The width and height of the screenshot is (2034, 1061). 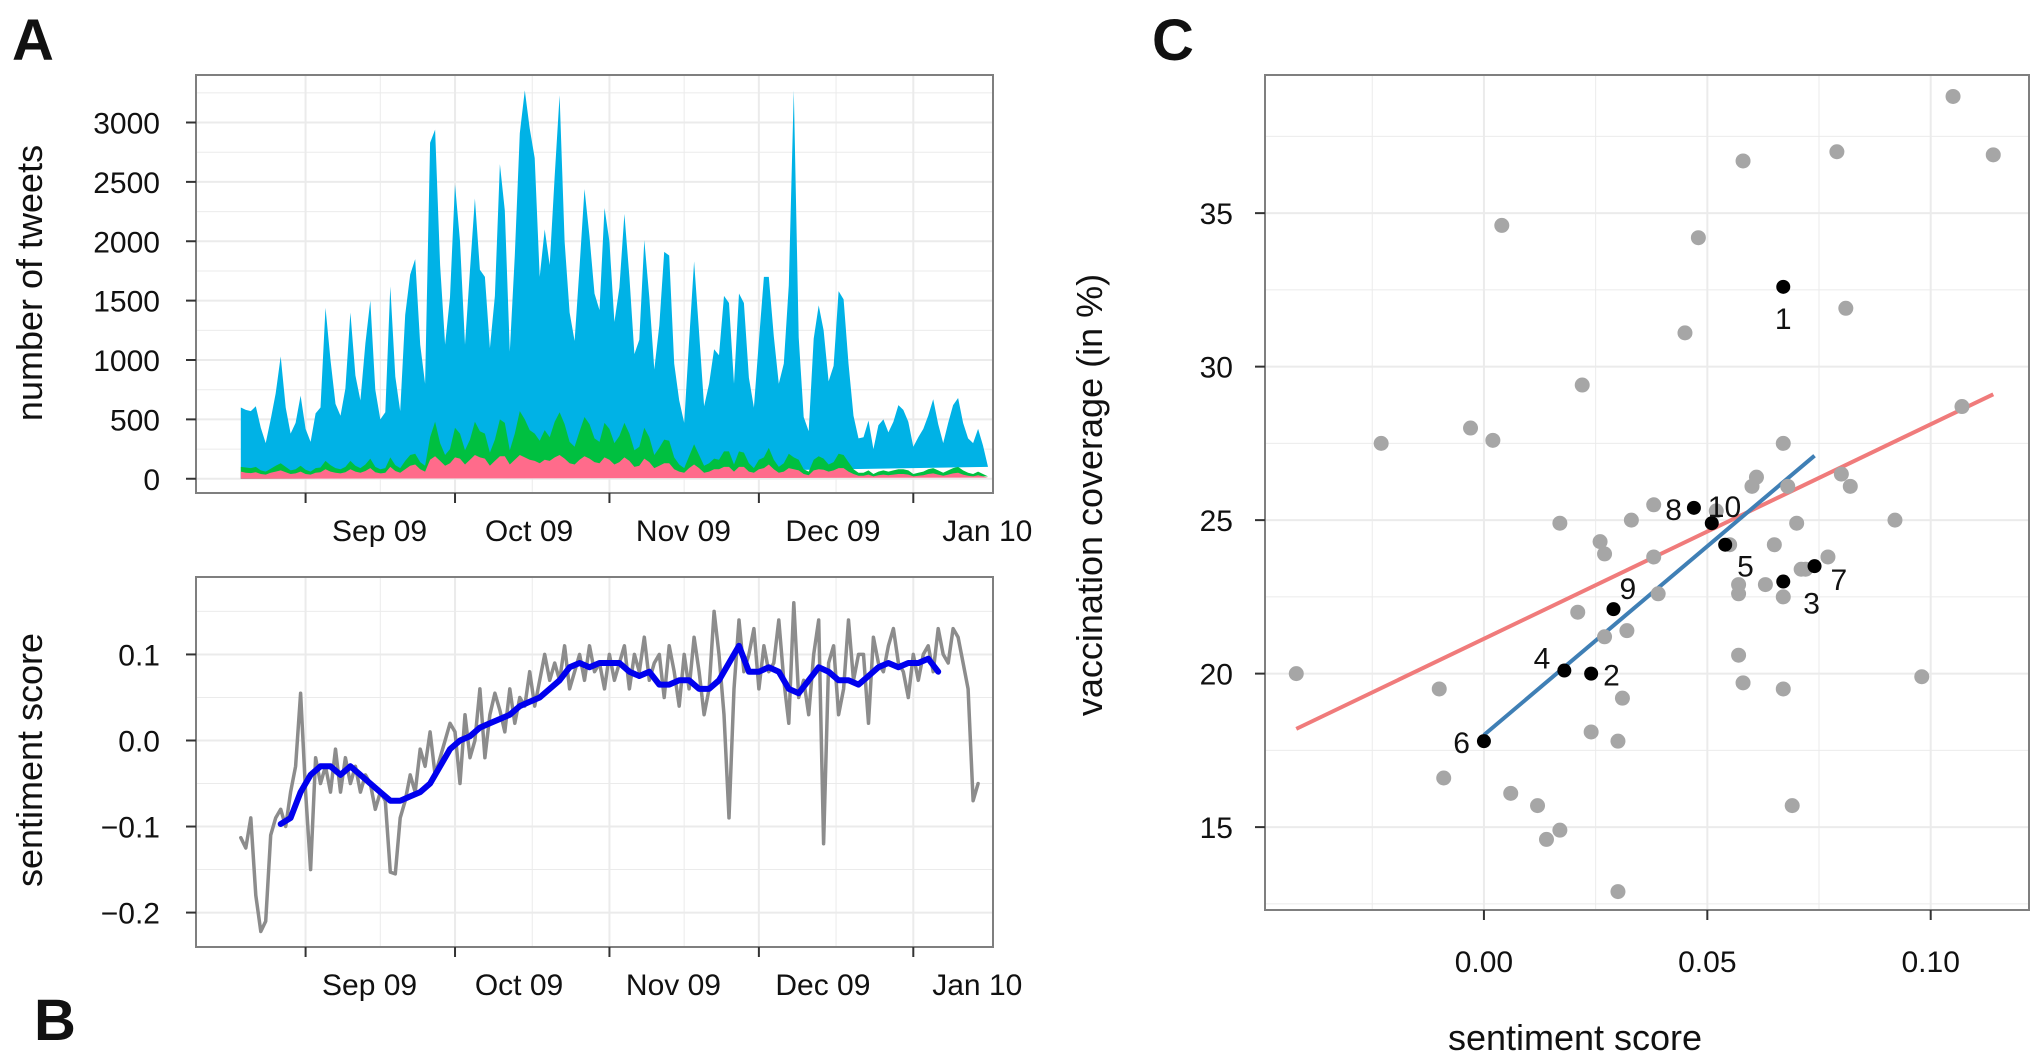 What do you see at coordinates (1707, 944) in the screenshot?
I see `panel-c-x-ticks: 0.00 0.05 0.10` at bounding box center [1707, 944].